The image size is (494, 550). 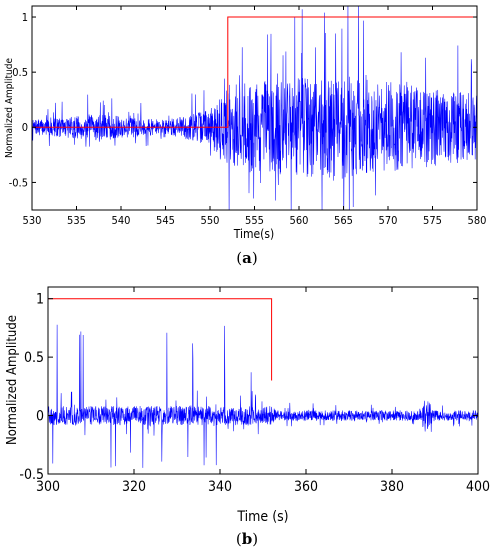 I want to click on panel-b-x-tick-label: 340, so click(x=220, y=487).